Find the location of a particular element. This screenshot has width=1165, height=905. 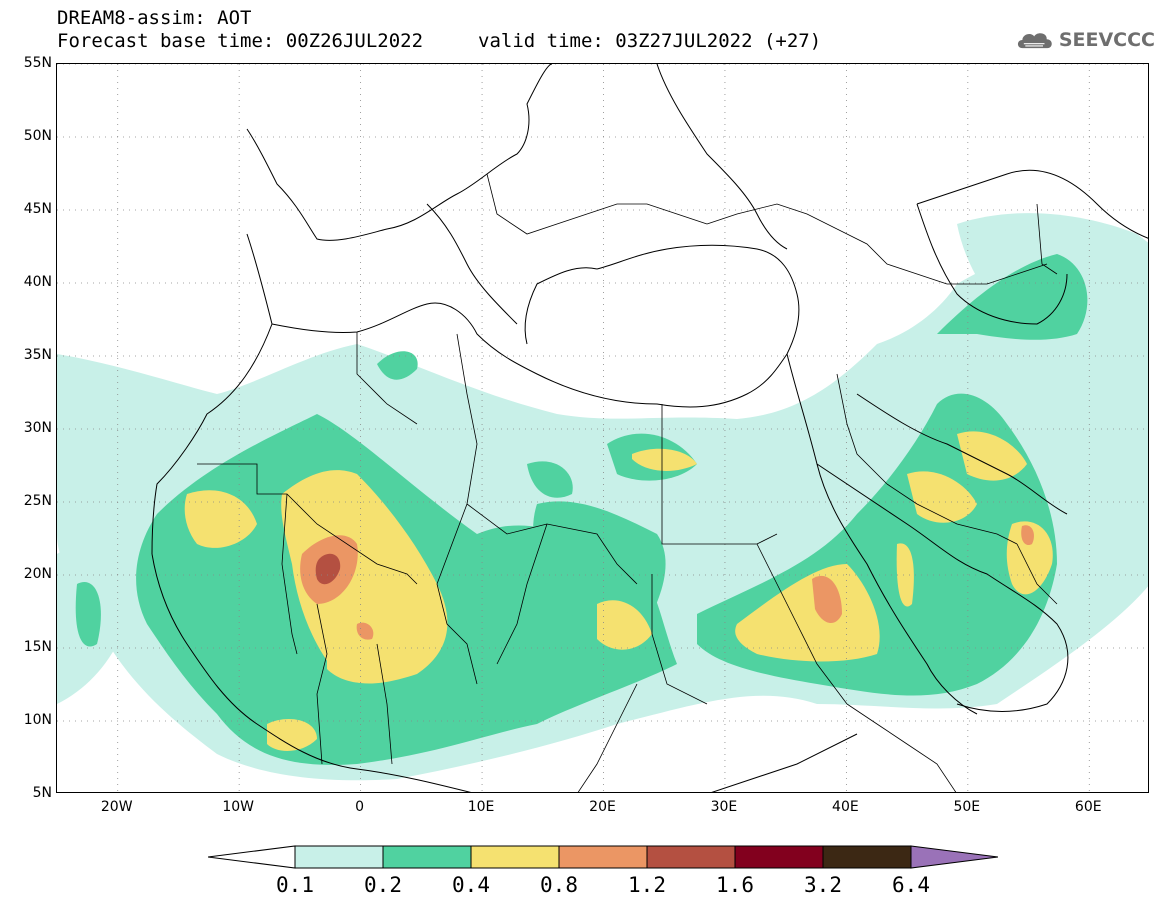

colorbar-level-label: 1.6 is located at coordinates (735, 885).